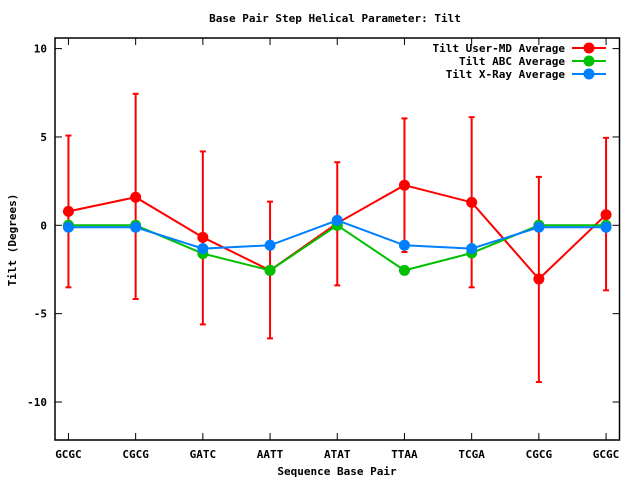  What do you see at coordinates (512, 61) in the screenshot?
I see `legend-label: Tilt ABC Average` at bounding box center [512, 61].